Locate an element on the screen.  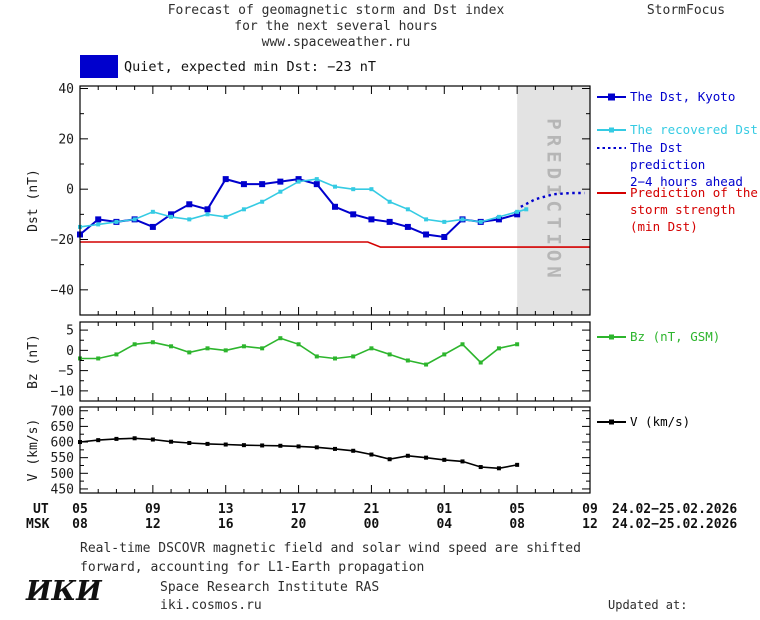
title-line-2: for the next several hours is located at coordinates (336, 26).